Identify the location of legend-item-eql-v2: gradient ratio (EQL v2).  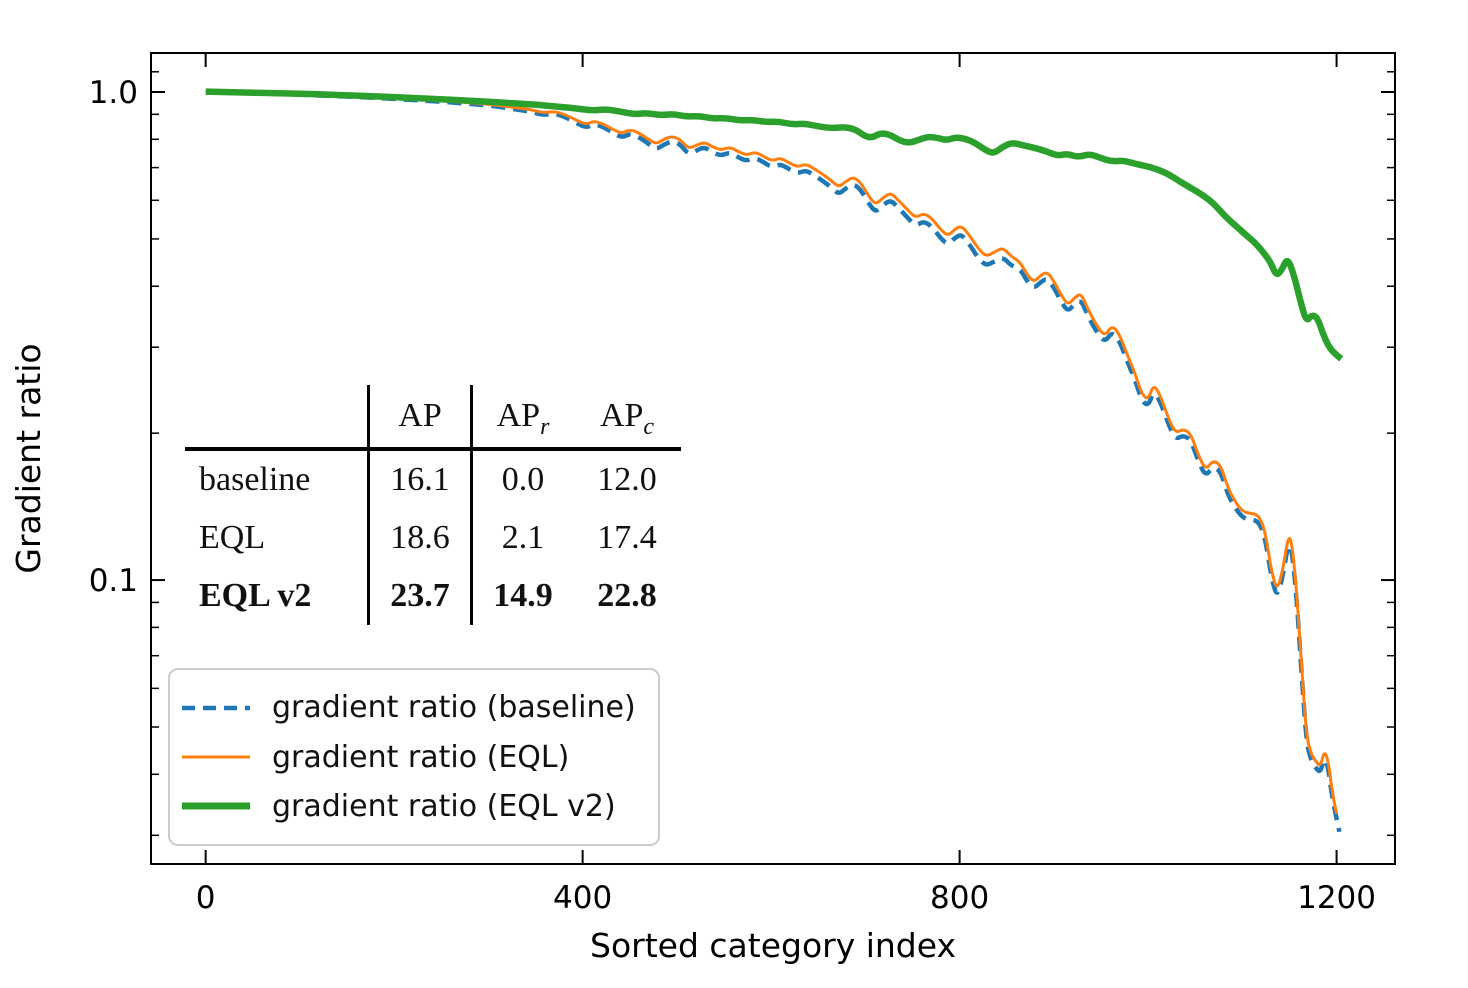
(414, 806).